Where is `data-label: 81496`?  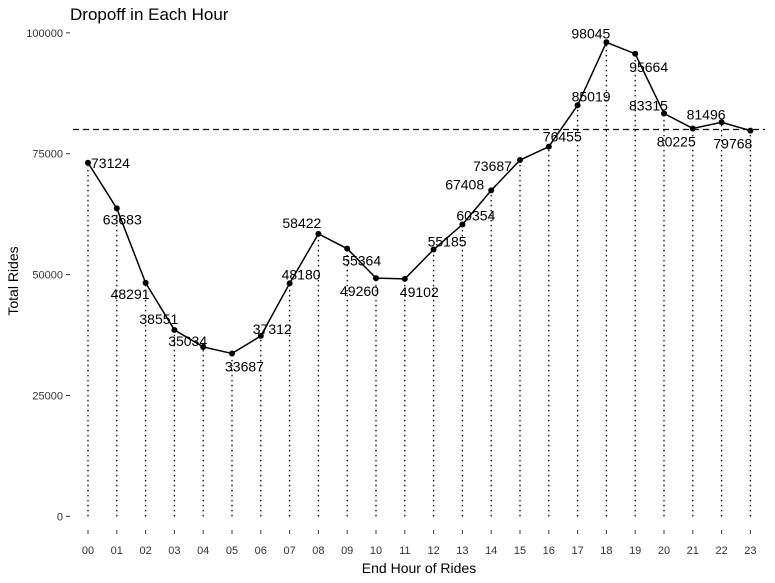 data-label: 81496 is located at coordinates (706, 114).